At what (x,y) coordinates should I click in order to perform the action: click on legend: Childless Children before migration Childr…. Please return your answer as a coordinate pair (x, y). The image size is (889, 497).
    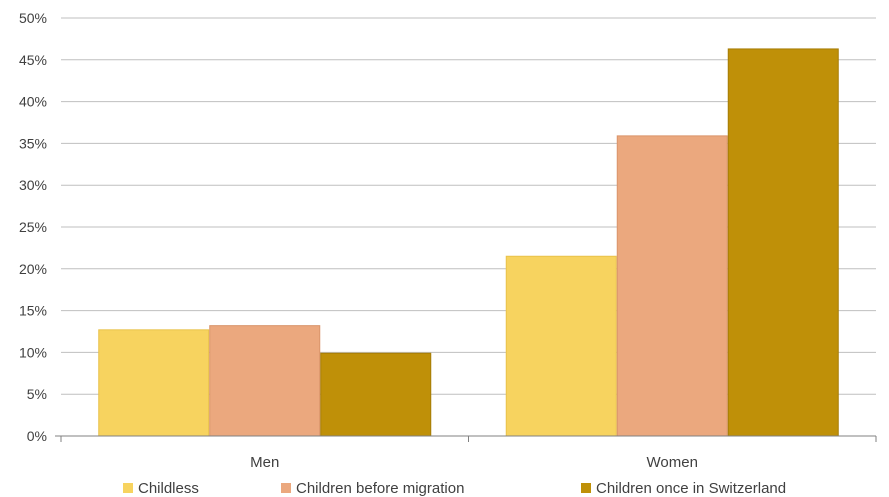
    Looking at the image, I should click on (454, 488).